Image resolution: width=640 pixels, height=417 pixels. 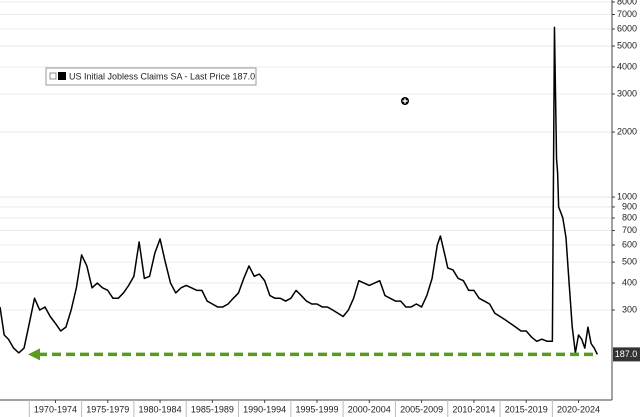 I want to click on y-tick-label: 900, so click(x=629, y=206).